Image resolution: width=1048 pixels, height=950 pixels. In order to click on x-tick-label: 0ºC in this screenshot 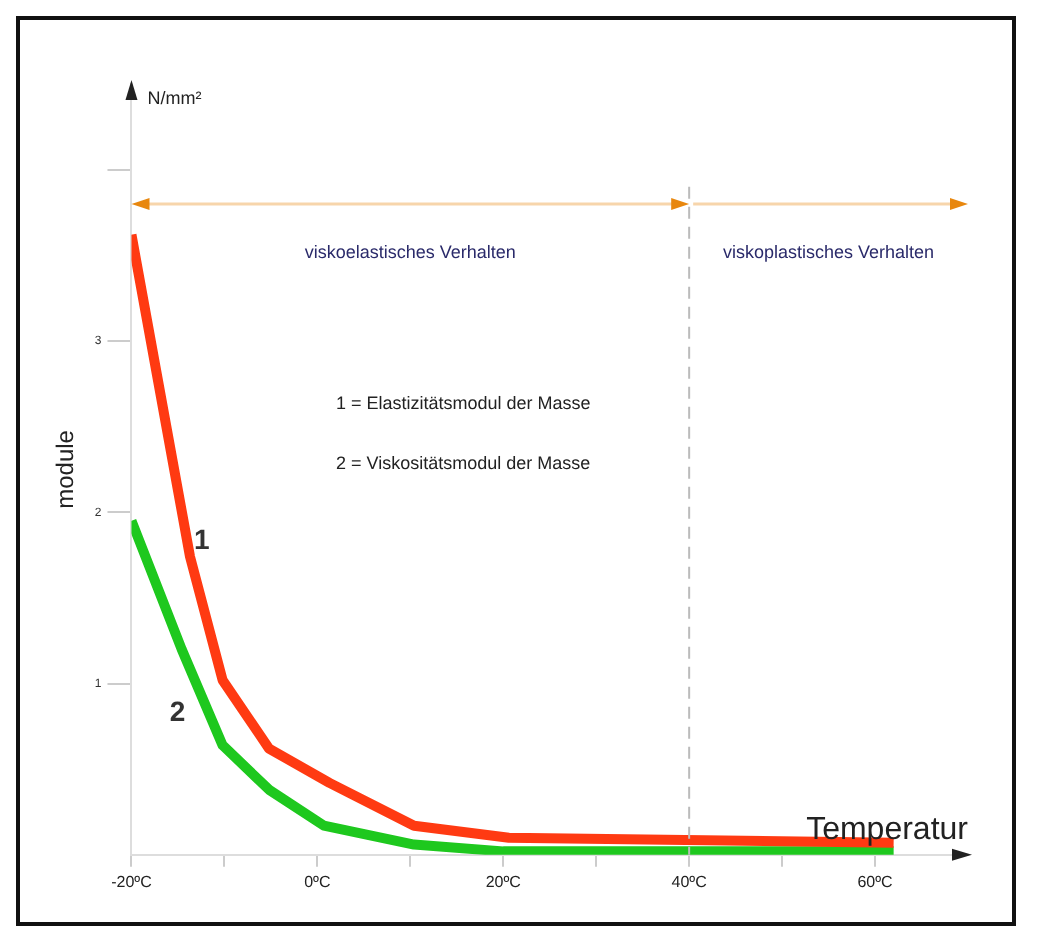, I will do `click(317, 881)`.